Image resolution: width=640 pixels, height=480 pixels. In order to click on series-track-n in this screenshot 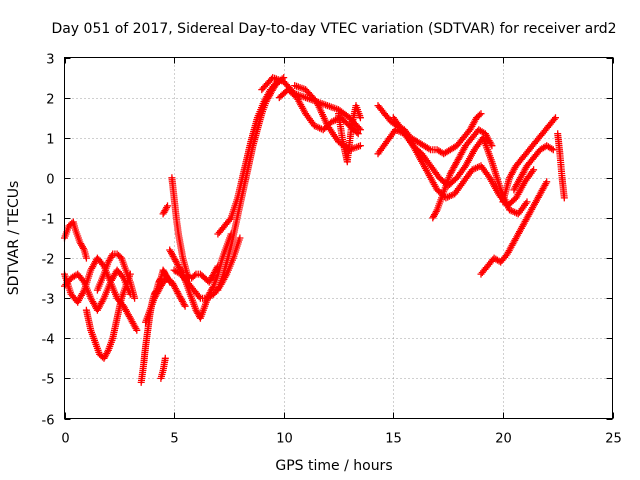, I will do `click(251, 184)`.